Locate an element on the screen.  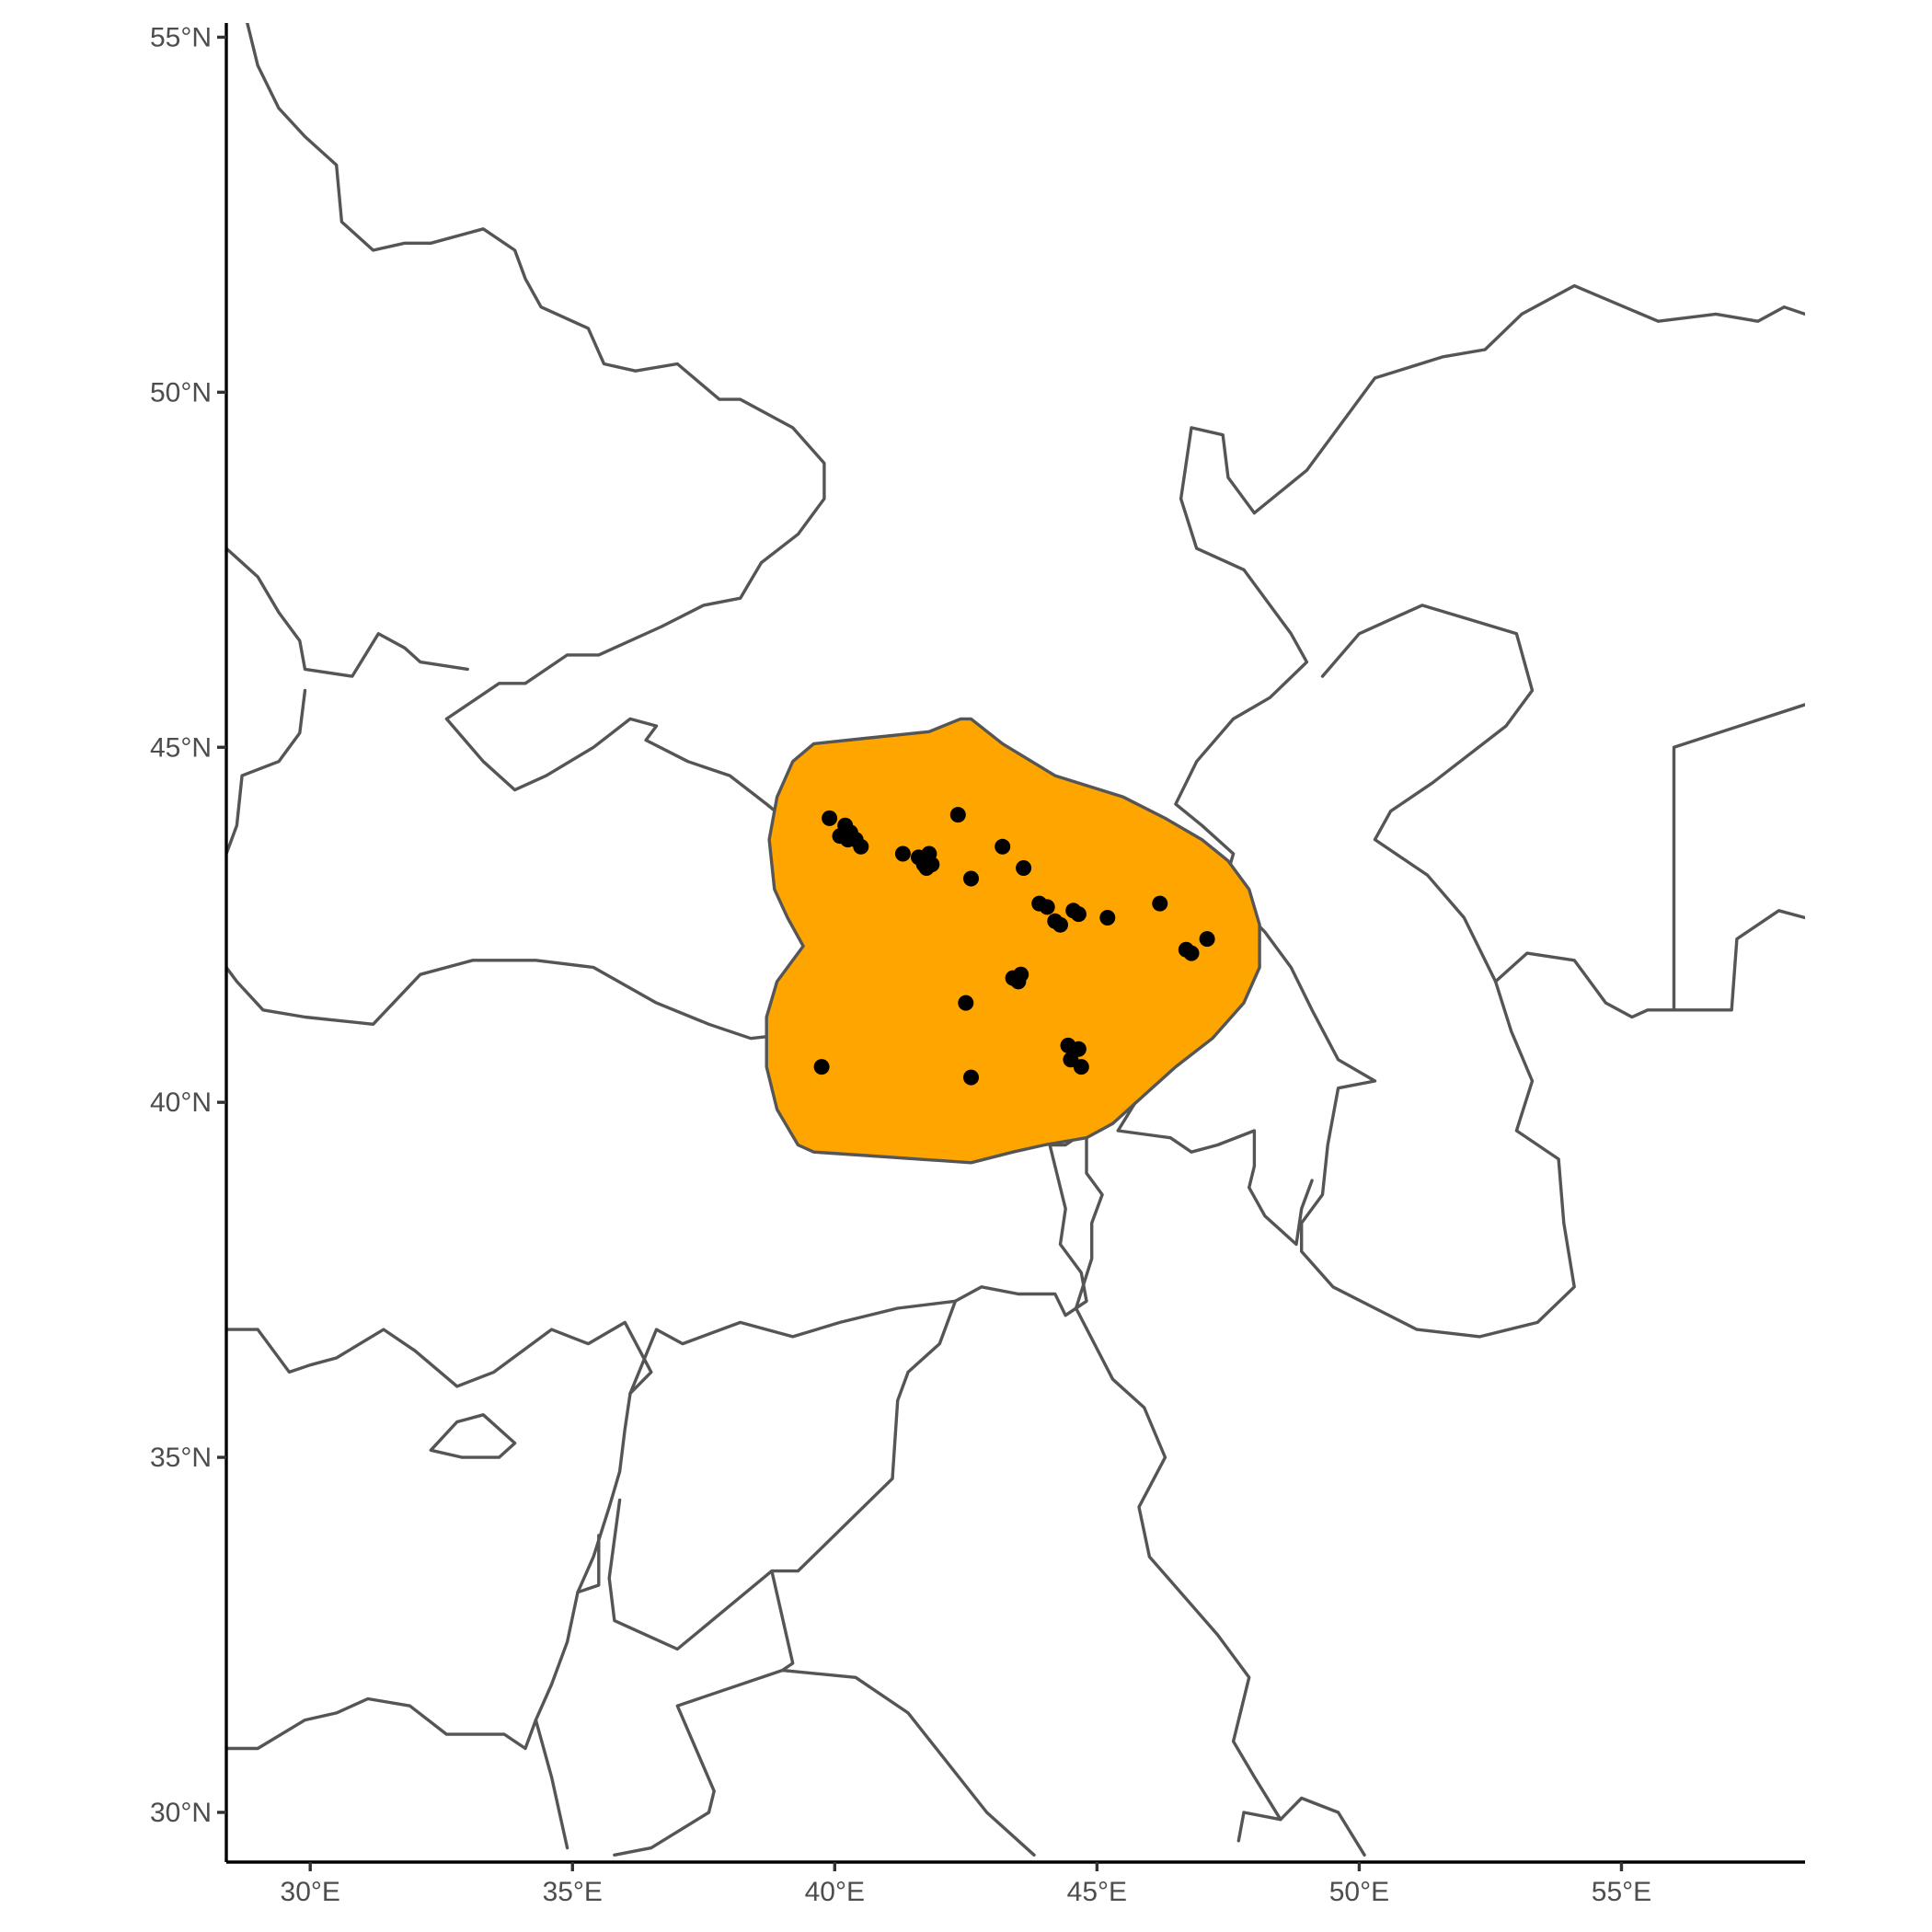
range-polygon is located at coordinates (1013, 941).